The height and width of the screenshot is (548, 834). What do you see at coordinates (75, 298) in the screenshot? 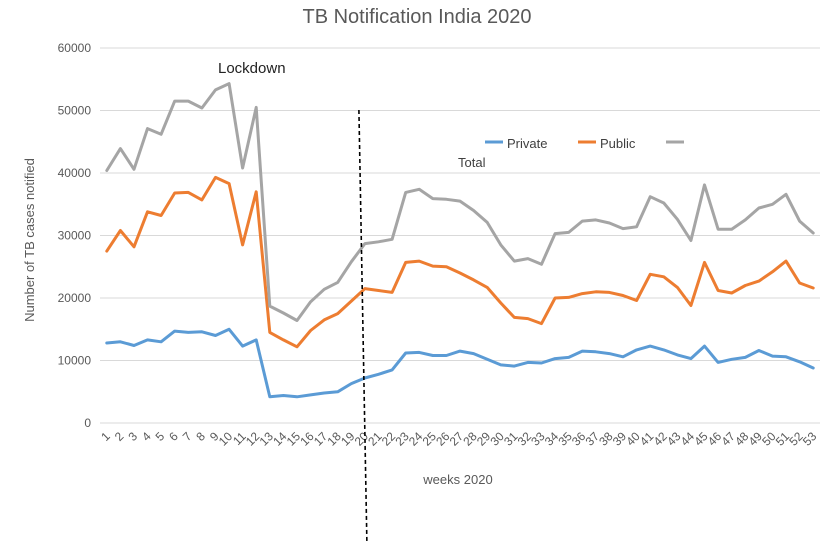
I see `y-tick-label: 20000` at bounding box center [75, 298].